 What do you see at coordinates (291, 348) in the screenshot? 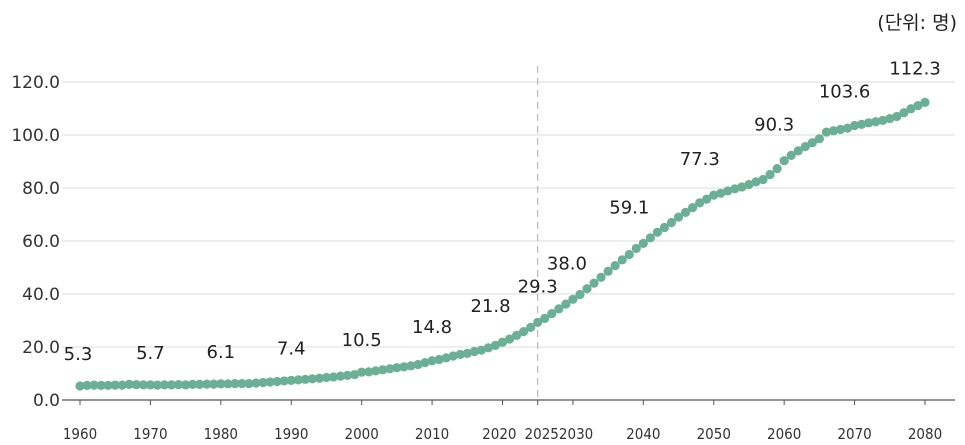
I see `data-label: 7.4` at bounding box center [291, 348].